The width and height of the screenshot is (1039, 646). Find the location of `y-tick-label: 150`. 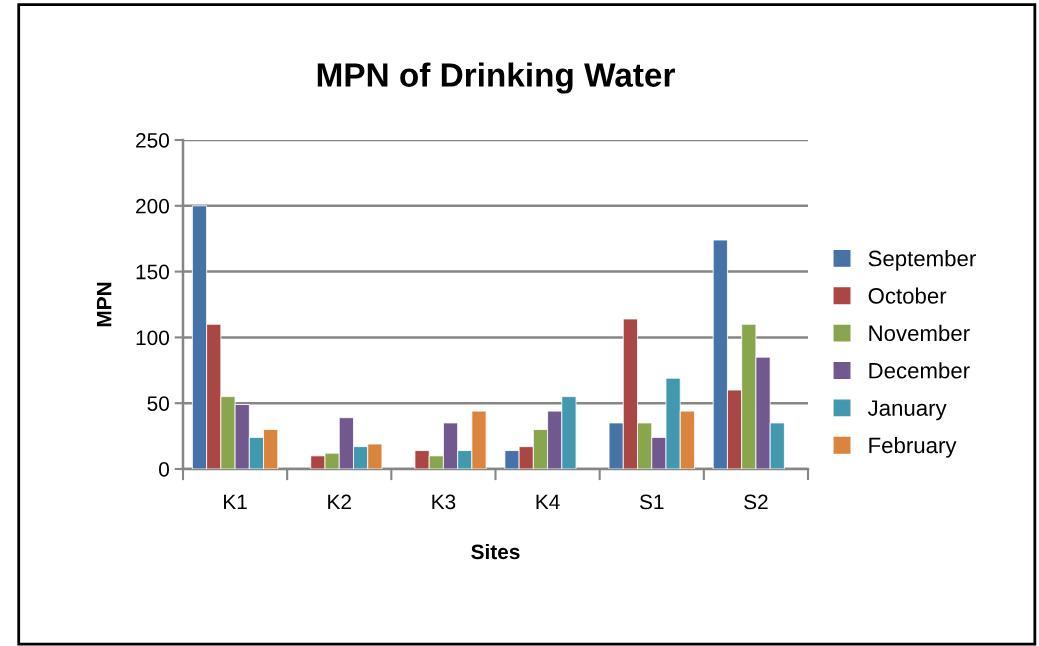

y-tick-label: 150 is located at coordinates (152, 272).